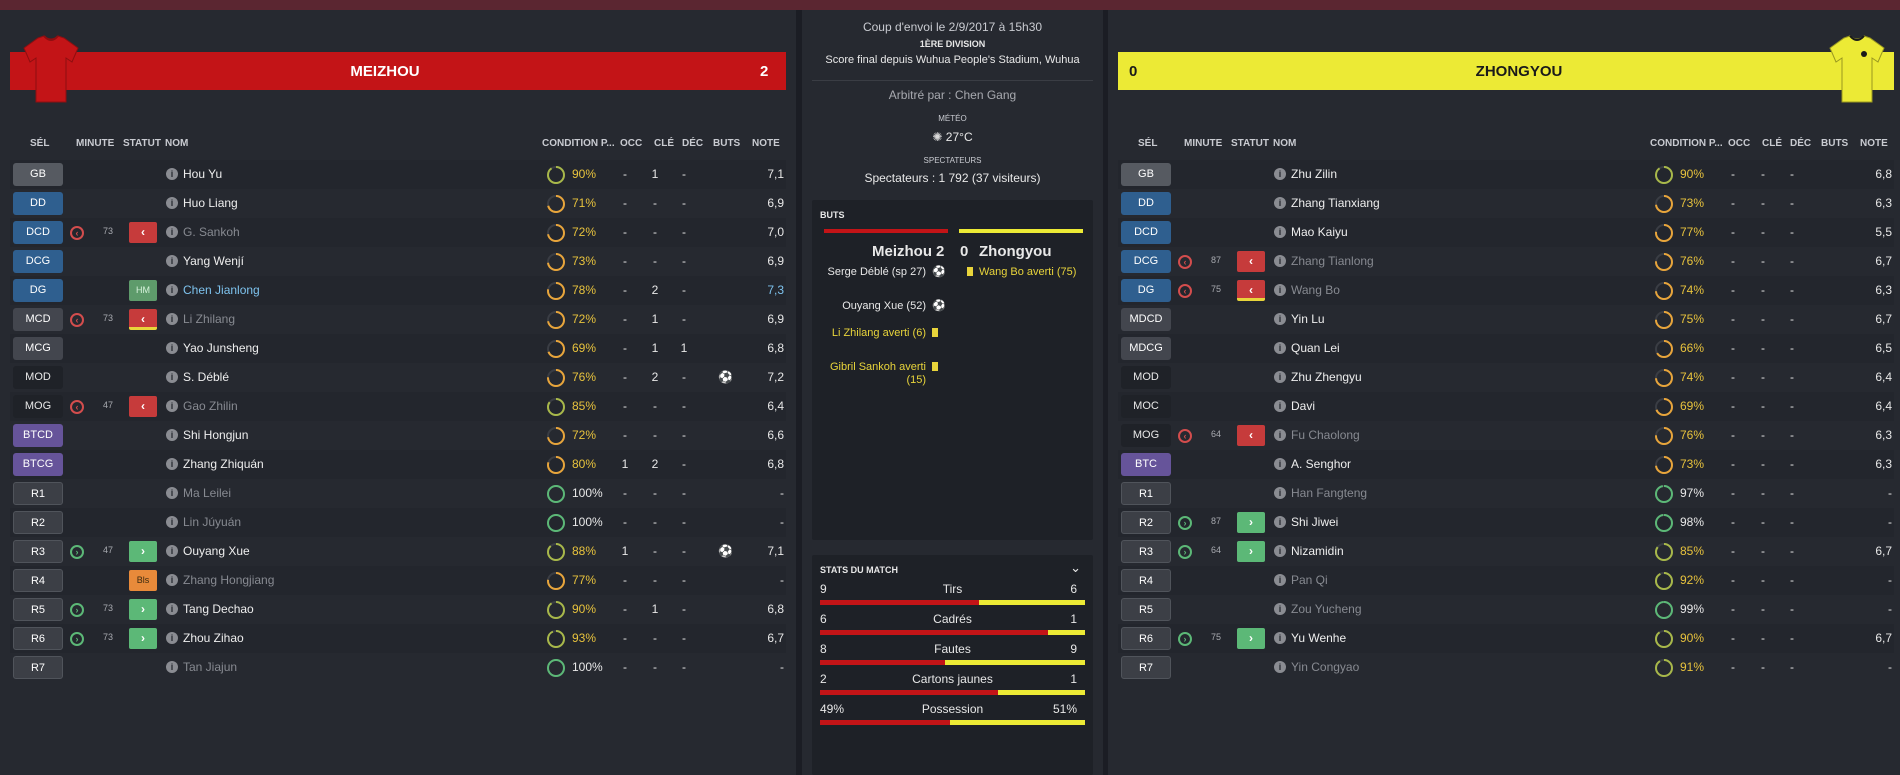  Describe the element at coordinates (1317, 551) in the screenshot. I see `player-name: Nizamidin` at that location.